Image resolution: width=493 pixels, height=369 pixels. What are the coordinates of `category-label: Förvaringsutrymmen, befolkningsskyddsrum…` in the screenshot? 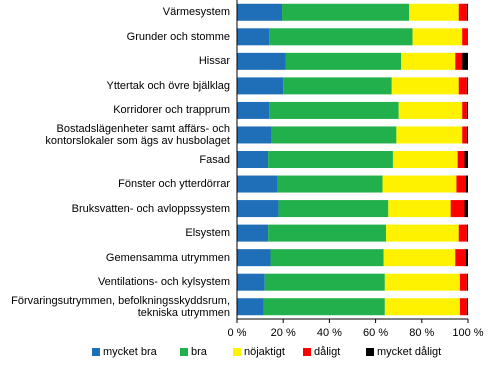 It's located at (120, 306).